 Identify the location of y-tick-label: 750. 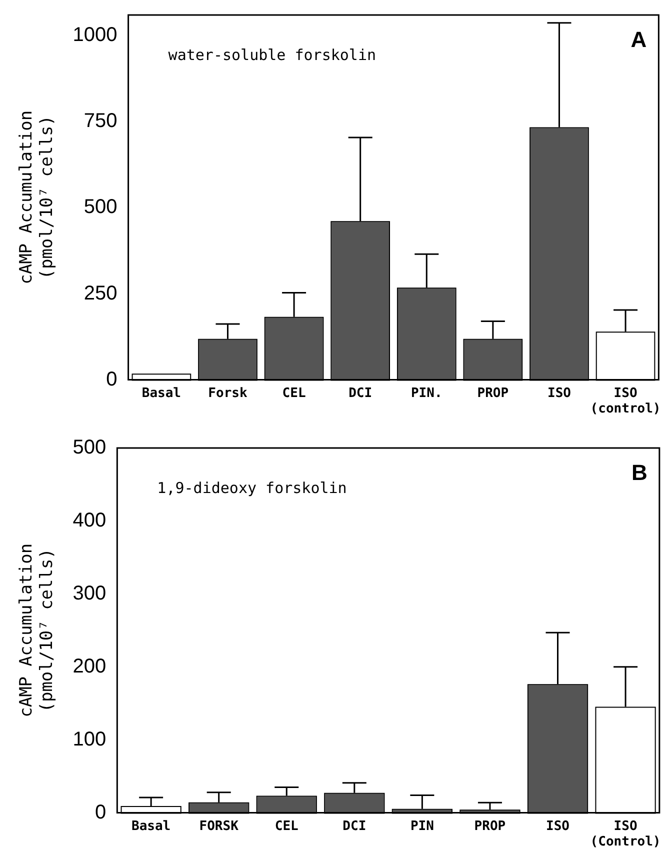
(101, 121).